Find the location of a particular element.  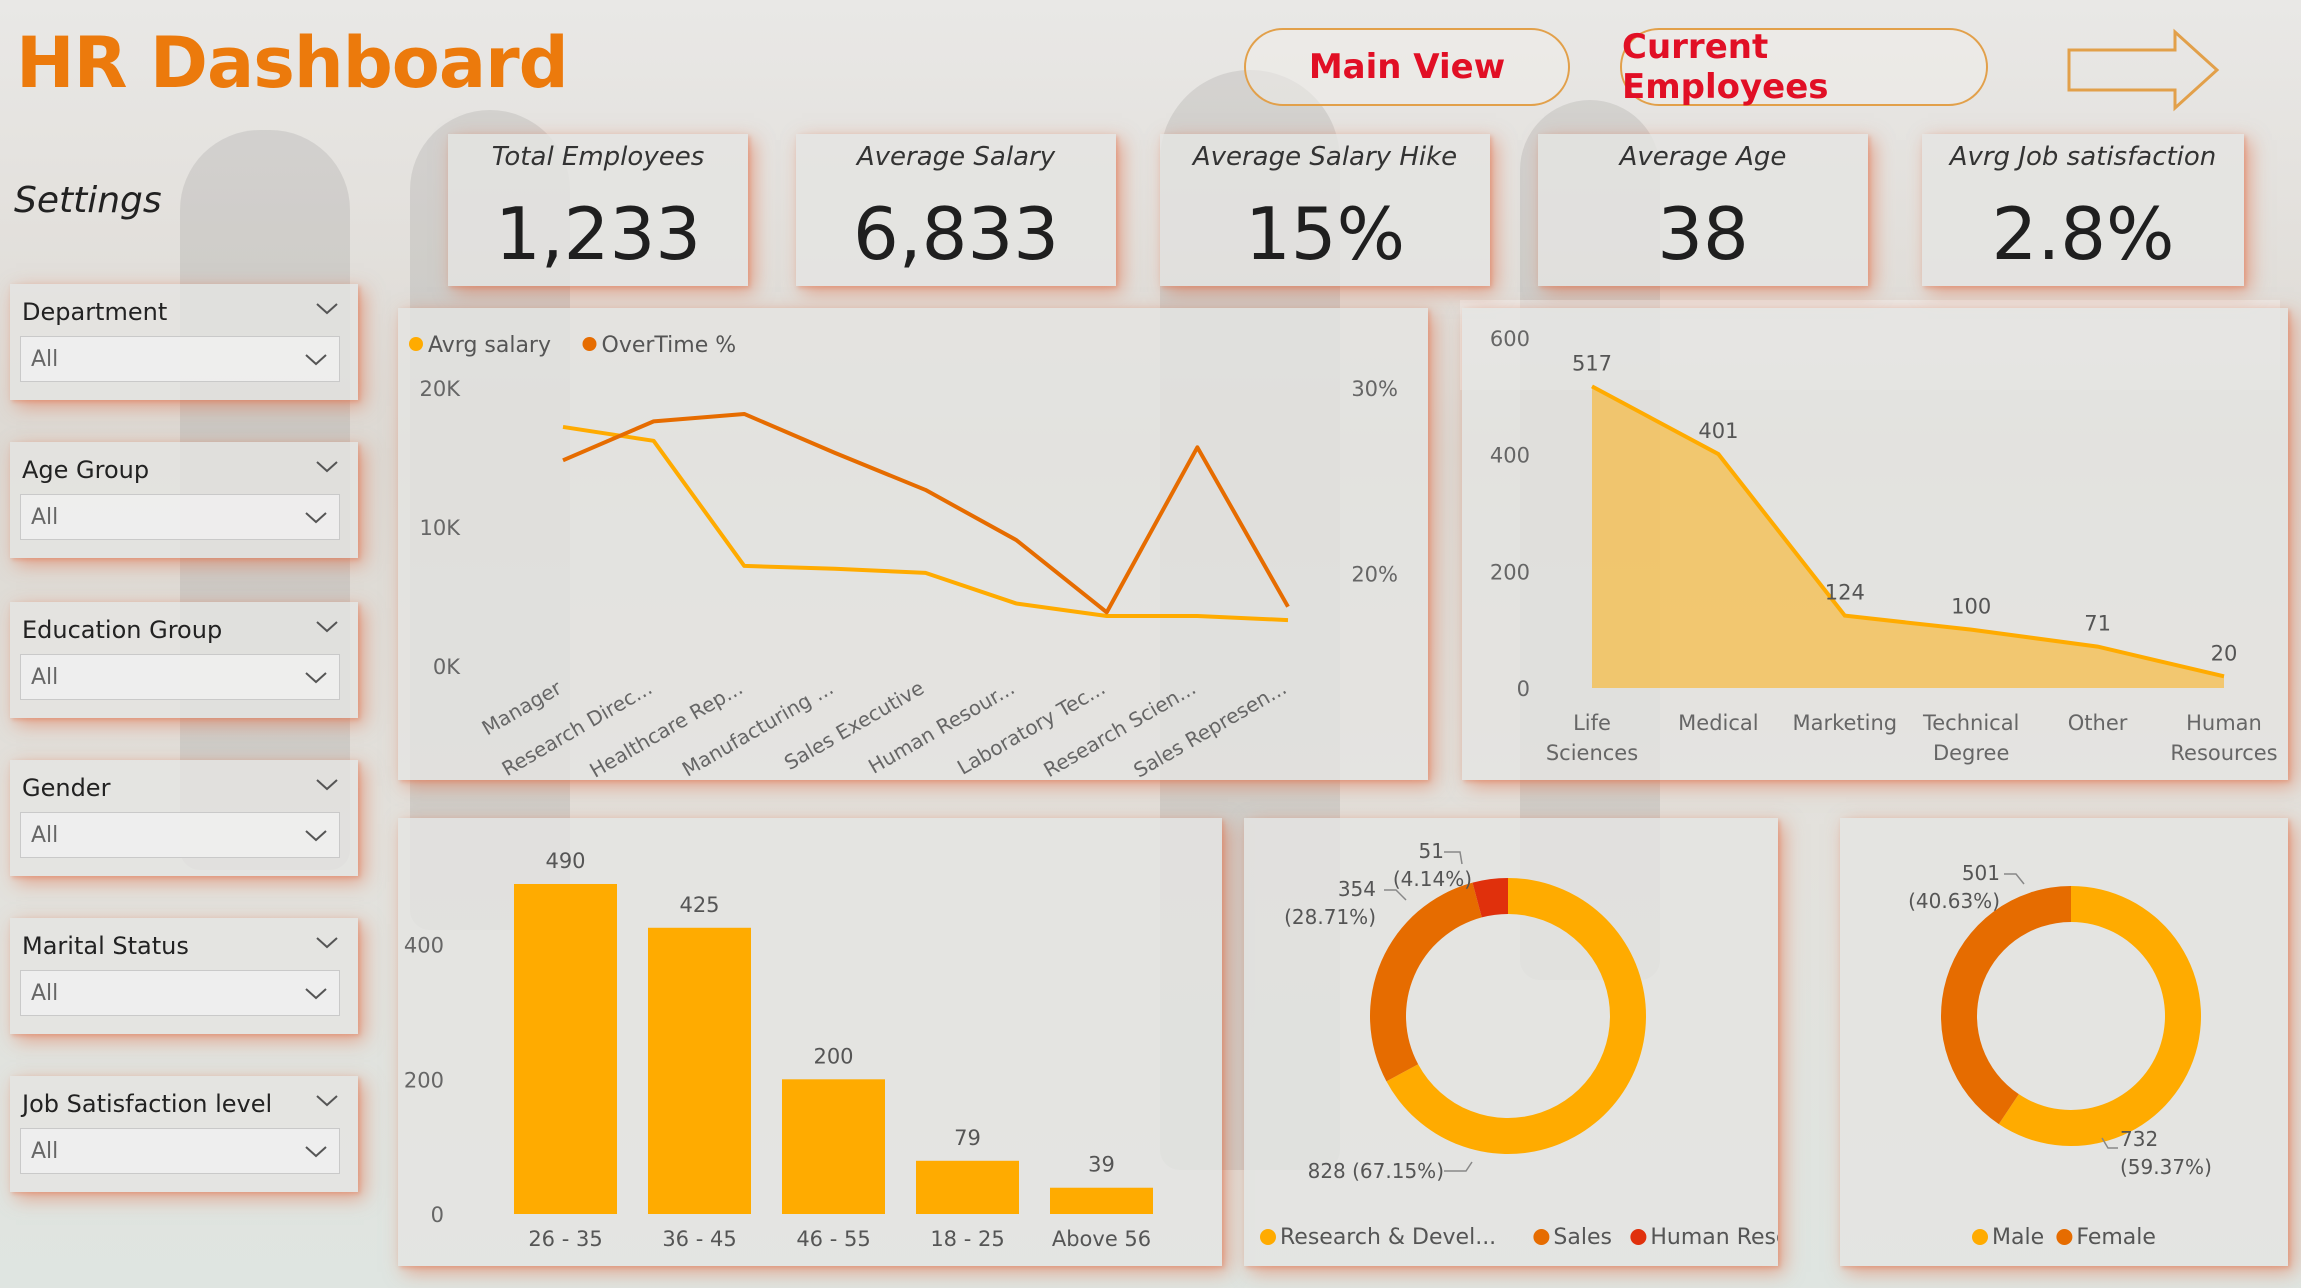

data-label: 79 is located at coordinates (967, 1138).